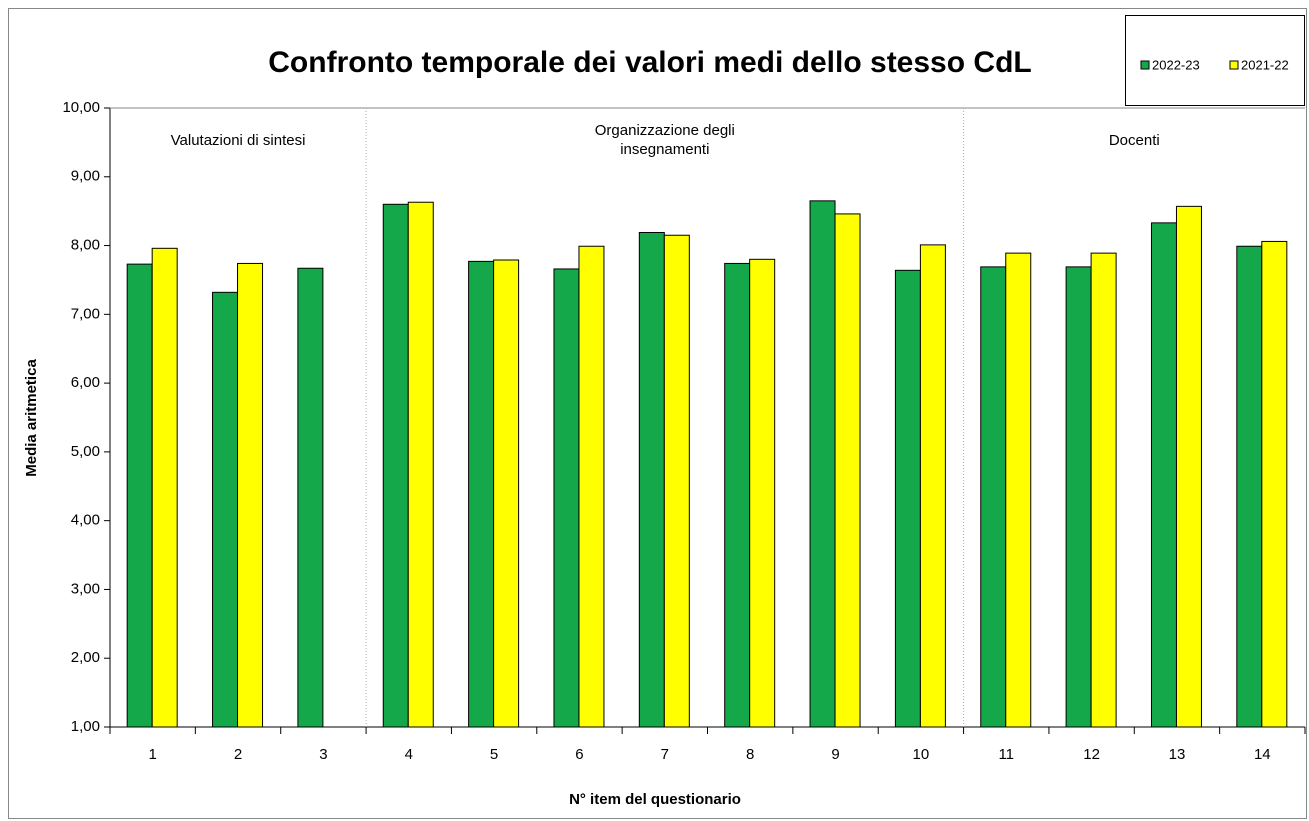  I want to click on group-label: insegnamenti, so click(664, 149).